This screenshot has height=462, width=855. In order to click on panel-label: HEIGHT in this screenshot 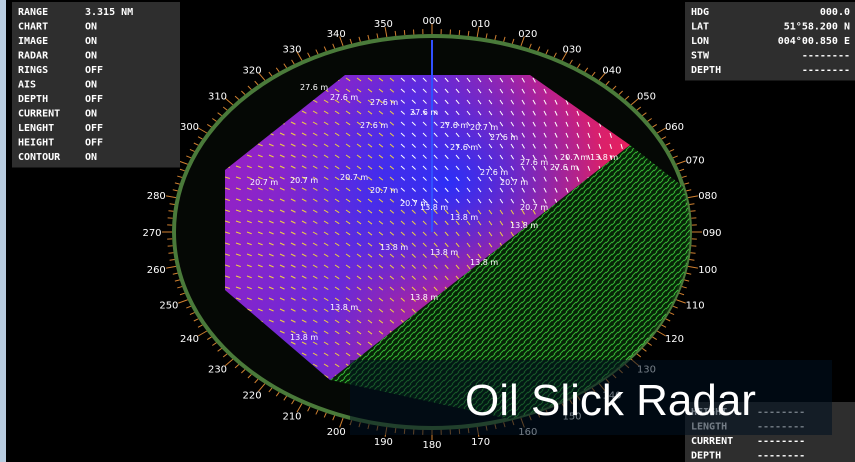, I will do `click(36, 143)`.